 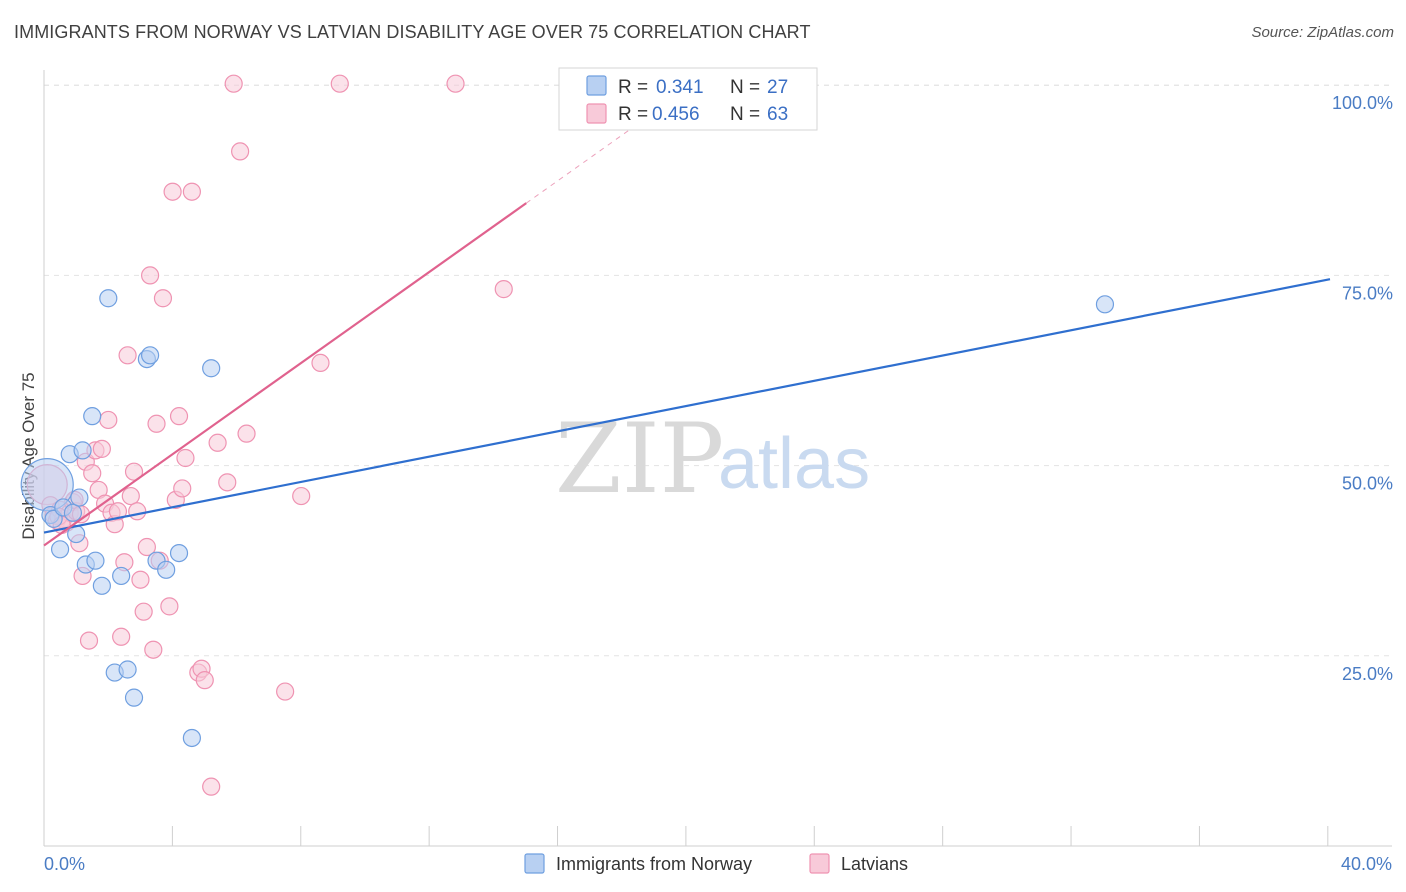 I want to click on bottom-legend-swatch-norway, so click(x=534, y=863).